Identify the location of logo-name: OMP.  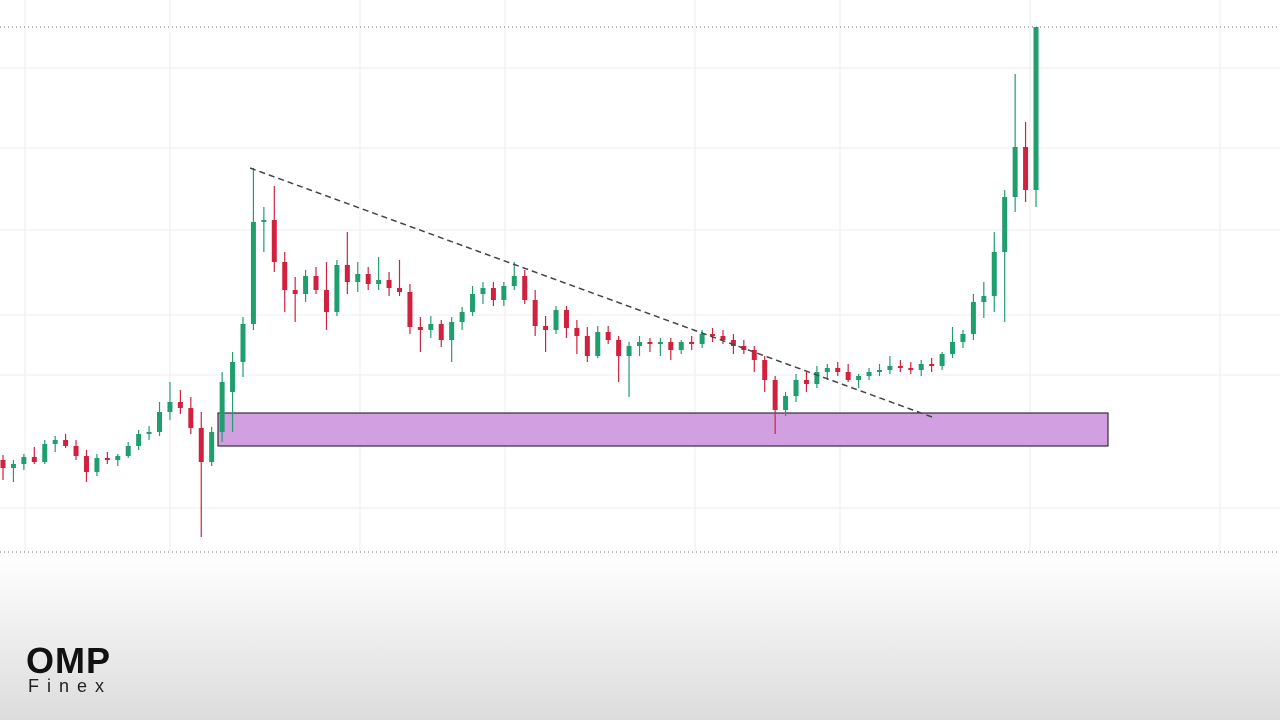
(69, 660).